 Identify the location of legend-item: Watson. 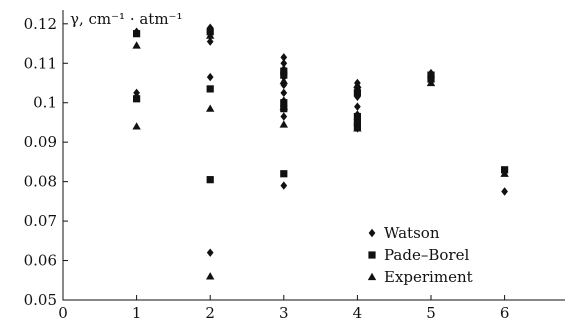
(404, 233).